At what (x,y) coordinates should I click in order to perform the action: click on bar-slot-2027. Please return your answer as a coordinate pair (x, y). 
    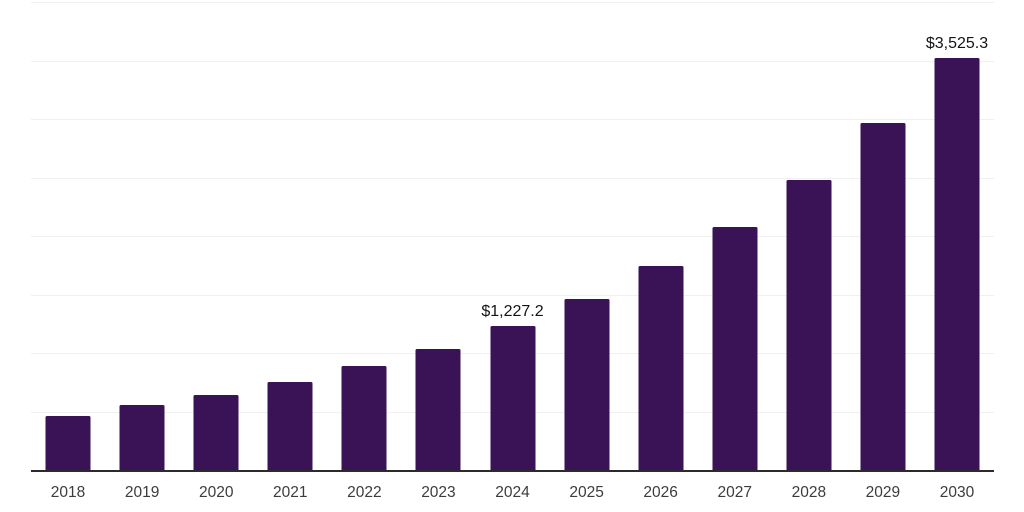
    Looking at the image, I should click on (735, 236).